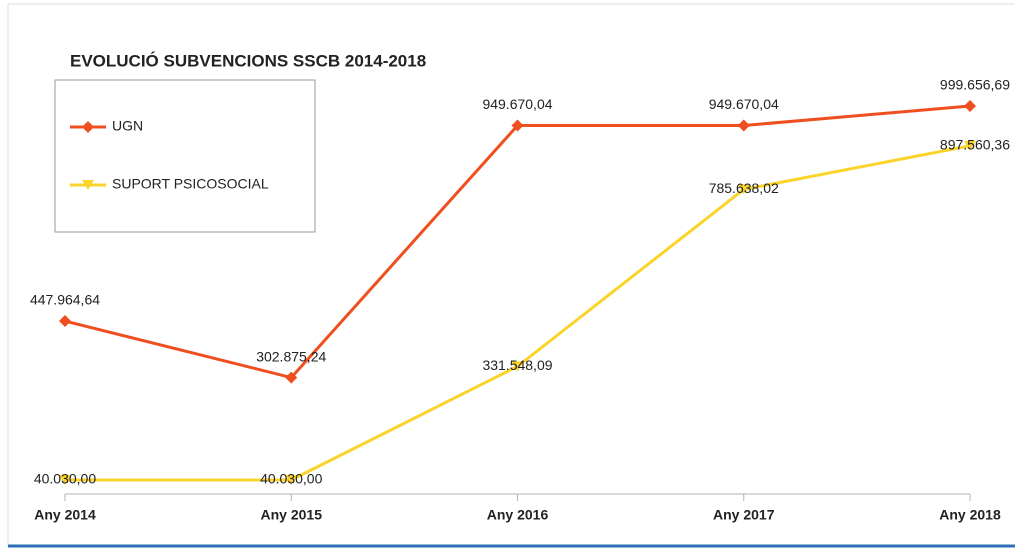  What do you see at coordinates (190, 184) in the screenshot?
I see `legend-label: SUPORT PSICOSOCIAL` at bounding box center [190, 184].